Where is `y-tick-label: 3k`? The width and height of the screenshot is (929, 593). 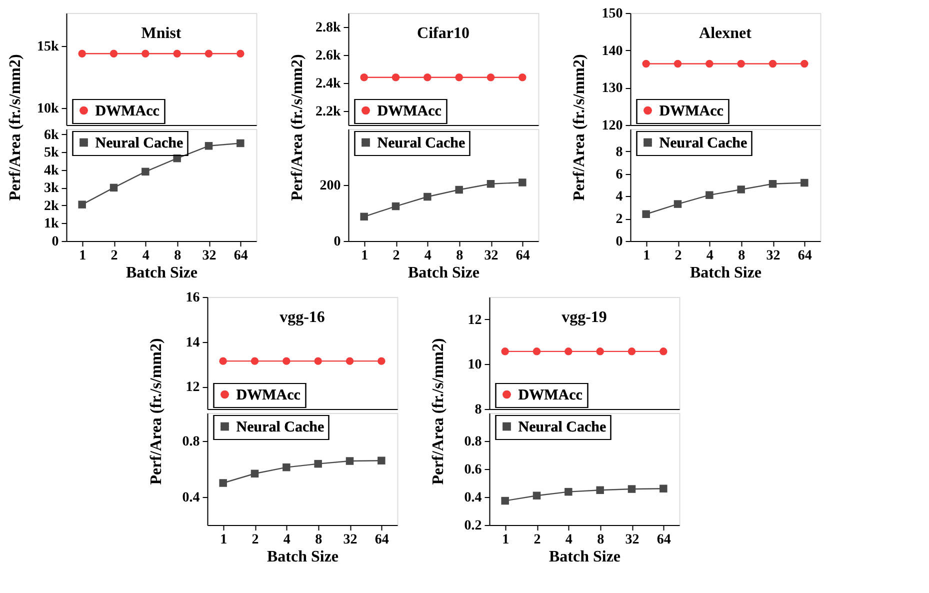
y-tick-label: 3k is located at coordinates (51, 188).